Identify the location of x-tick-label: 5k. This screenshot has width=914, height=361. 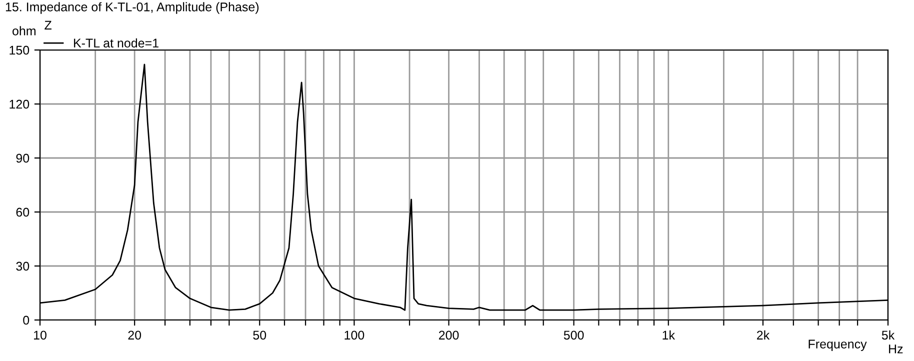
(888, 335).